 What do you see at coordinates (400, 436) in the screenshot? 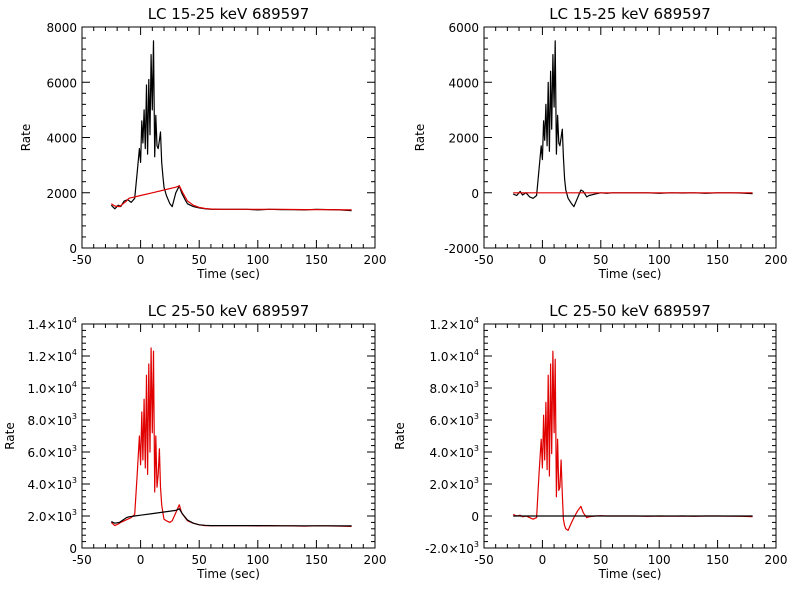
I see `panel-4-y-axis-label: Rate` at bounding box center [400, 436].